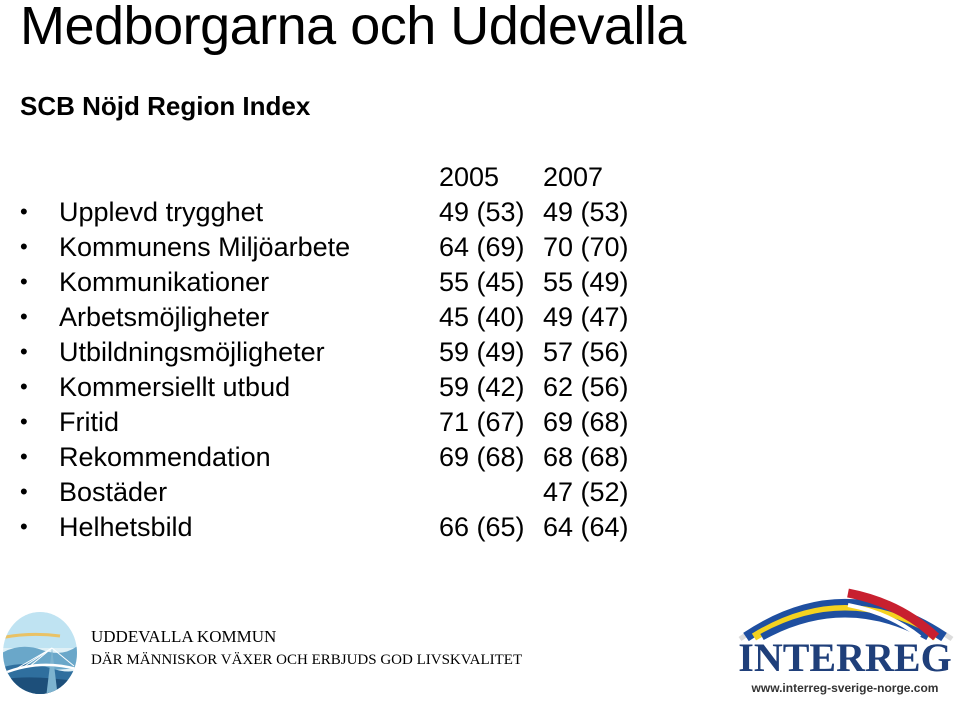  Describe the element at coordinates (164, 282) in the screenshot. I see `item-label: Kommunikationer` at that location.